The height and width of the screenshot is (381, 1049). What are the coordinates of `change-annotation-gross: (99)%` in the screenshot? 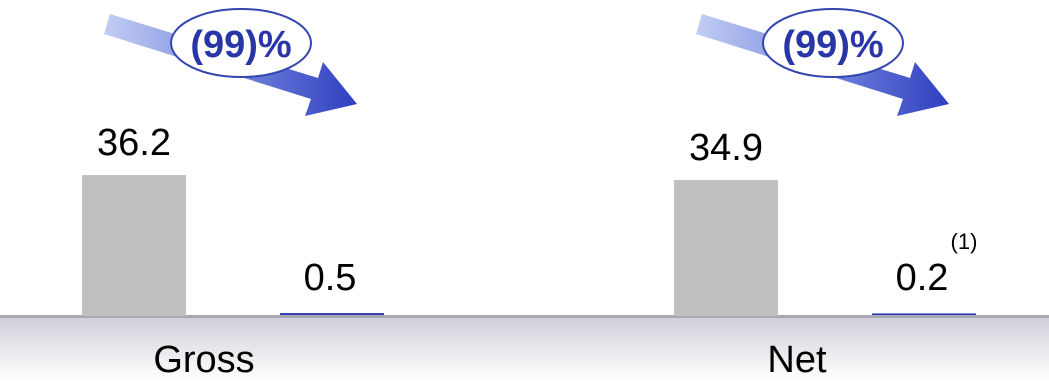 It's located at (230, 62).